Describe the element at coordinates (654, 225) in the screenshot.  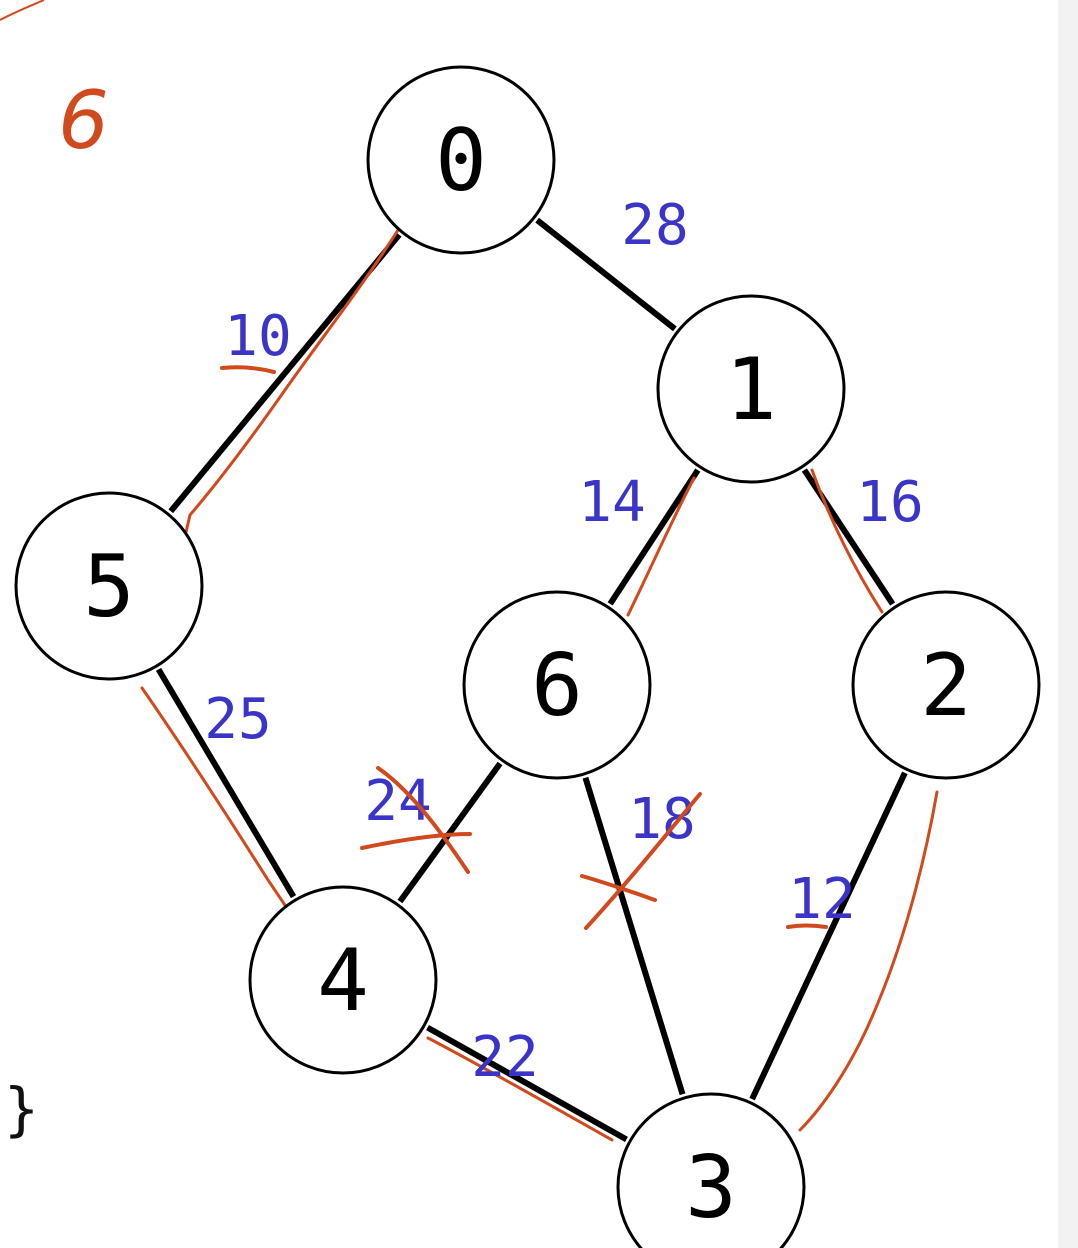
I see `edge-weight-0-1: 28` at that location.